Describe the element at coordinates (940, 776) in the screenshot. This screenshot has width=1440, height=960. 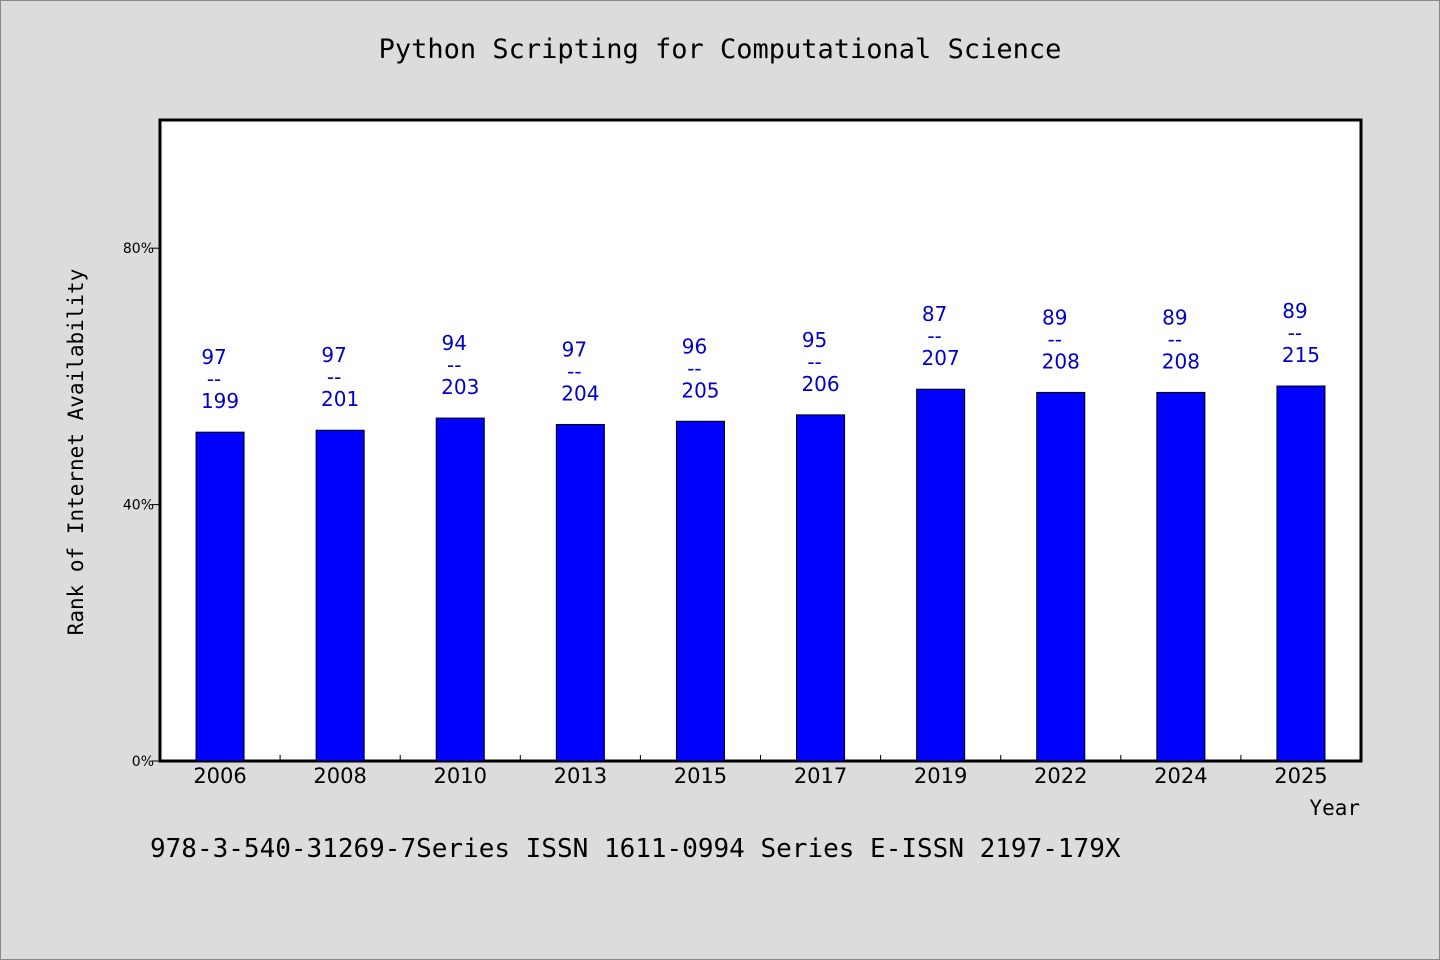
I see `x-tick-label: 2019` at that location.